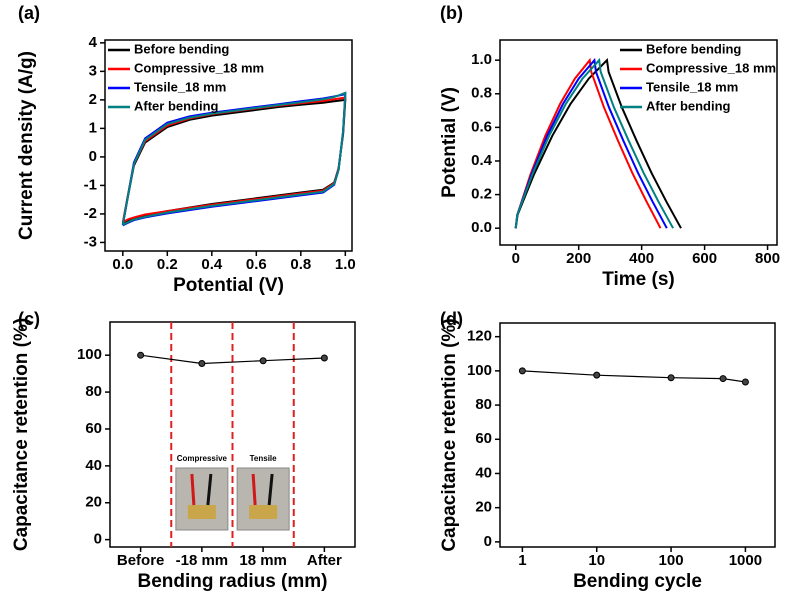  What do you see at coordinates (637, 581) in the screenshot?
I see `x-axis-label: Bending cycle` at bounding box center [637, 581].